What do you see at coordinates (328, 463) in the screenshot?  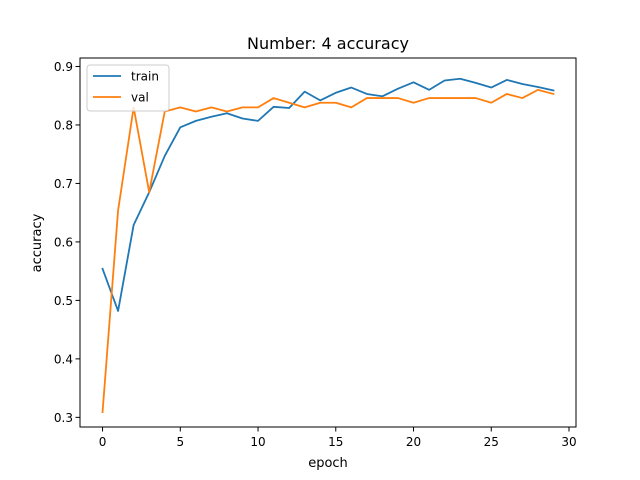 I see `x-axis-label: epoch` at bounding box center [328, 463].